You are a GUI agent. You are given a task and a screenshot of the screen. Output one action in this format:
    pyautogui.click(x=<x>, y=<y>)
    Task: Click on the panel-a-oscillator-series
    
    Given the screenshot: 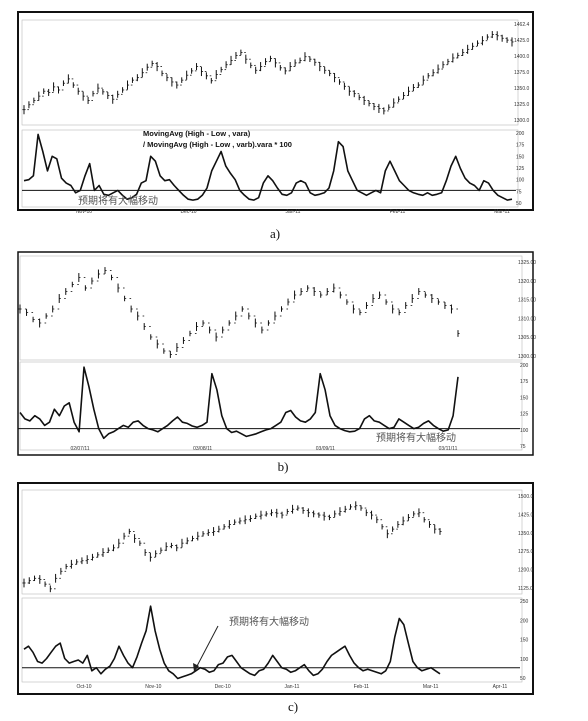 What is the action you would take?
    pyautogui.click(x=269, y=167)
    